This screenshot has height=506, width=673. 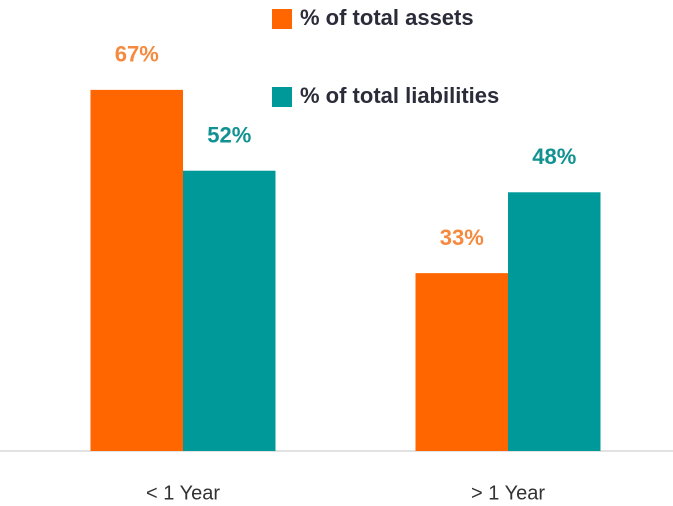 I want to click on value-label: 67%, so click(x=137, y=54).